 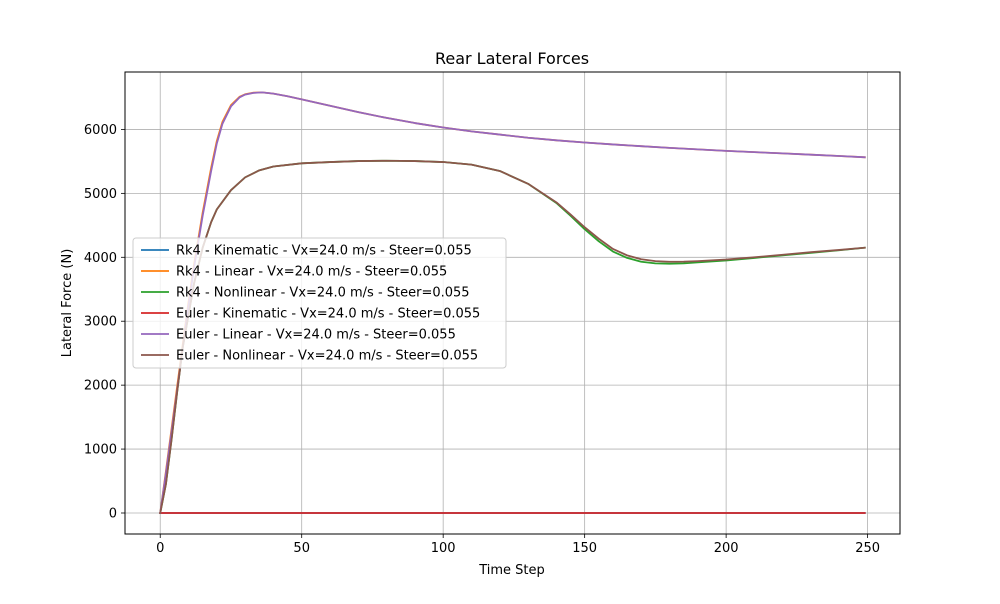 What do you see at coordinates (100, 194) in the screenshot?
I see `y-tick-label: 5000` at bounding box center [100, 194].